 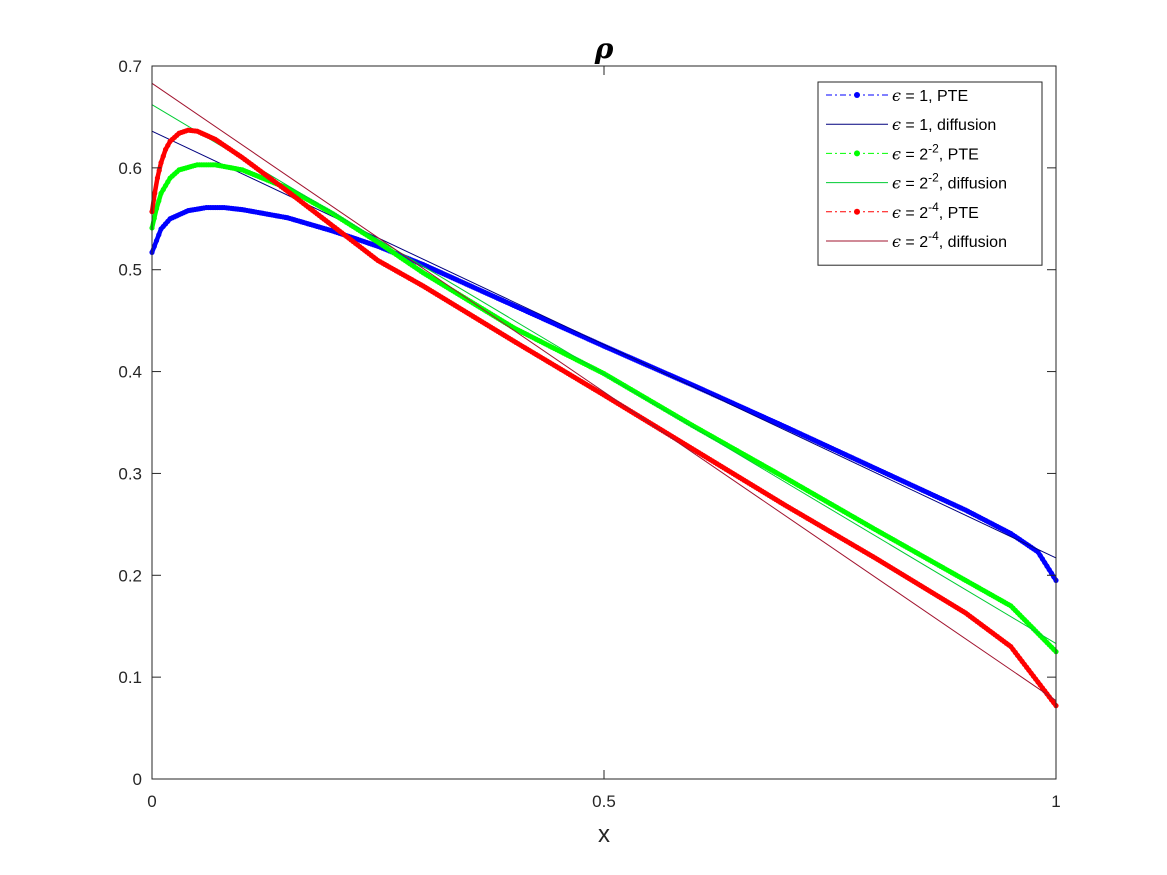 I want to click on legend-label: ϵ = 2-4, diffusion, so click(x=949, y=240).